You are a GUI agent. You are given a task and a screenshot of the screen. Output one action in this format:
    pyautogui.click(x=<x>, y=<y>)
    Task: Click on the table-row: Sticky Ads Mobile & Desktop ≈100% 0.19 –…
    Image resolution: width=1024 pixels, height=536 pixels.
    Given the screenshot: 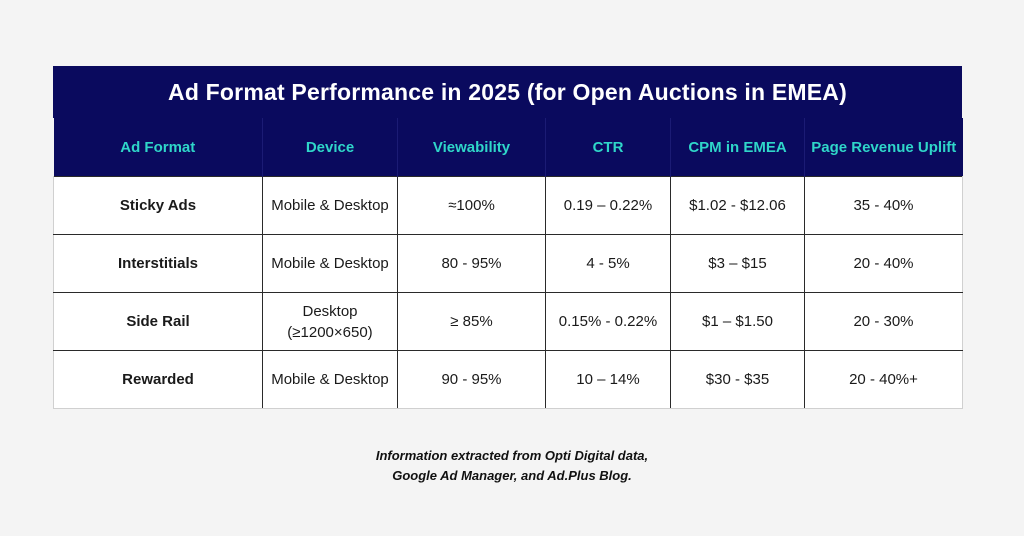 What is the action you would take?
    pyautogui.click(x=508, y=205)
    